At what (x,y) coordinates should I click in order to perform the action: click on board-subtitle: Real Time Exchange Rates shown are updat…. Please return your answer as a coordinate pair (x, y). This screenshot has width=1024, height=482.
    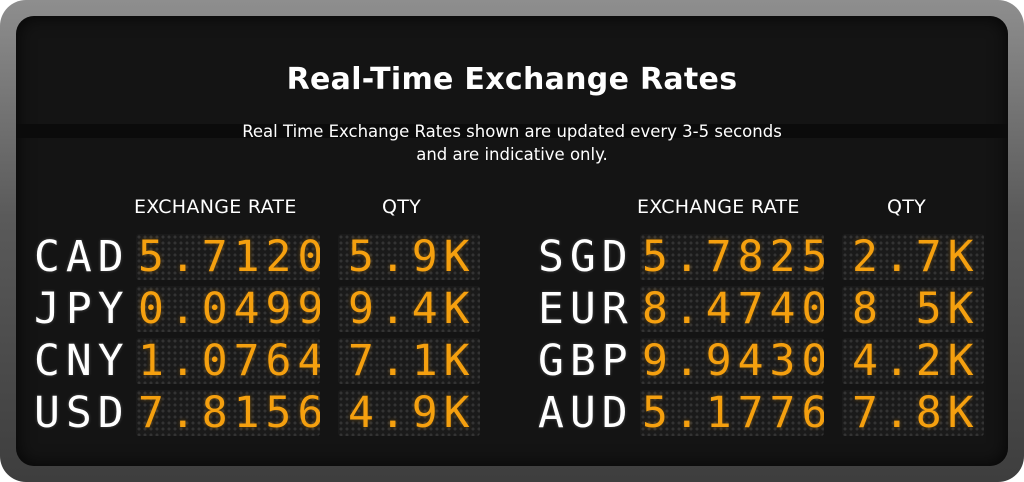
    Looking at the image, I should click on (512, 143).